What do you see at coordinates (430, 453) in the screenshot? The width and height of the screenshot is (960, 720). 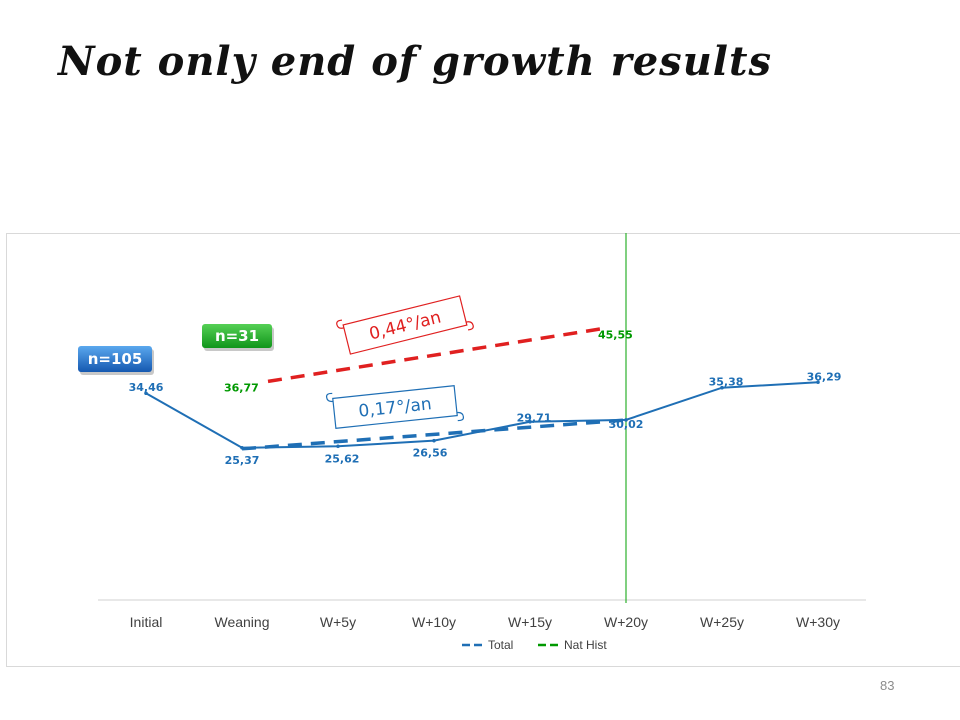 I see `data-label-total: 26,56` at bounding box center [430, 453].